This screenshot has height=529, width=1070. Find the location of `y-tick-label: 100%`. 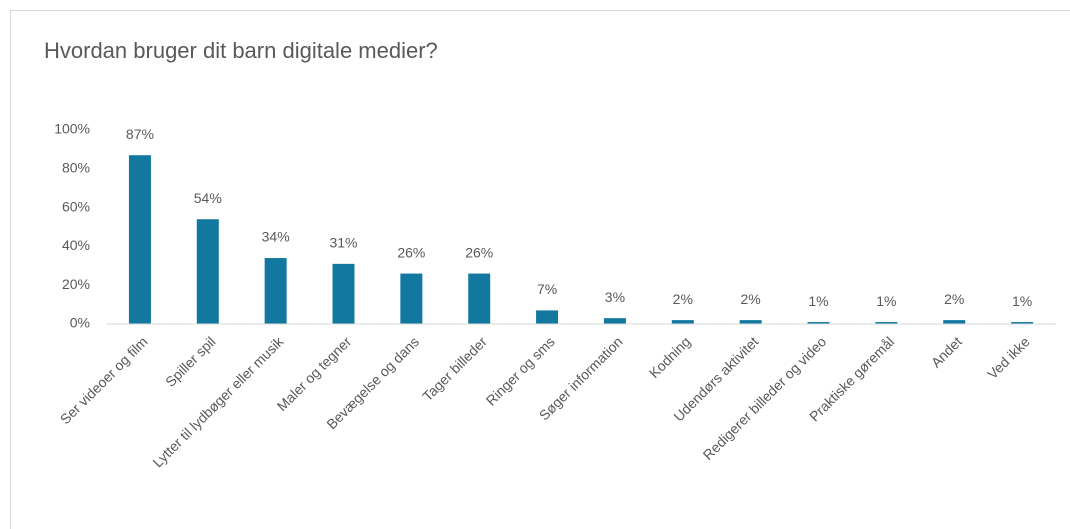

y-tick-label: 100% is located at coordinates (72, 129).